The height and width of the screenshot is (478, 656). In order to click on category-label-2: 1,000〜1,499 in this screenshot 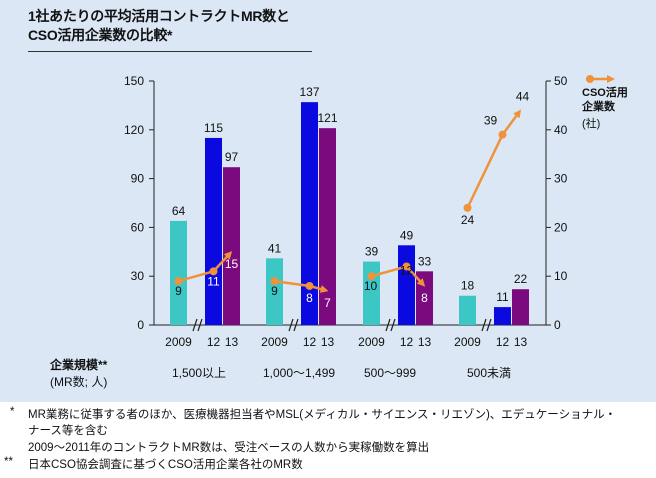, I will do `click(299, 373)`.